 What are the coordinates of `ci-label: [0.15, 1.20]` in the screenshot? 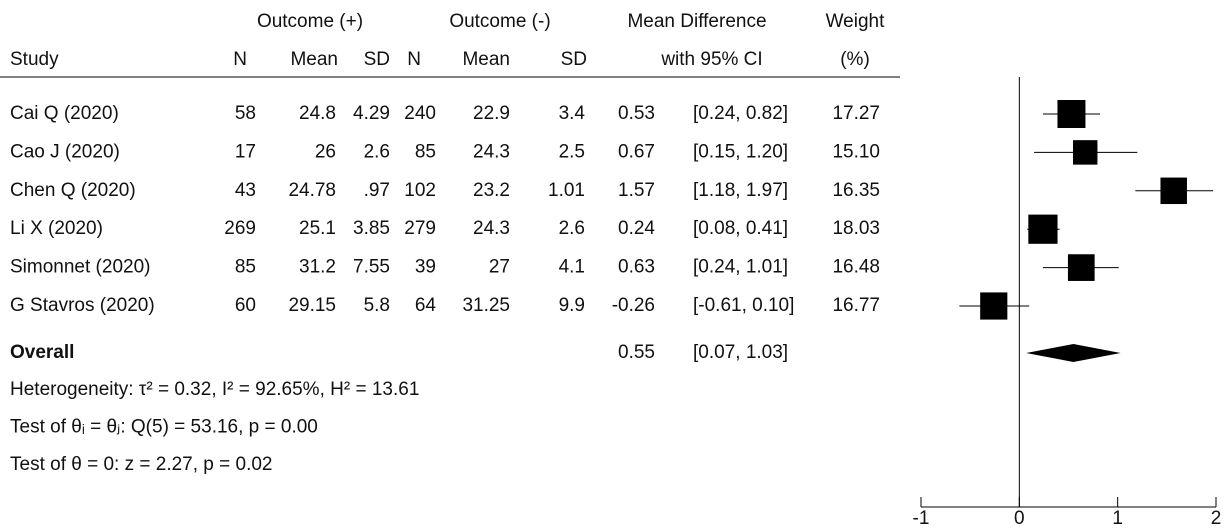 It's located at (740, 151).